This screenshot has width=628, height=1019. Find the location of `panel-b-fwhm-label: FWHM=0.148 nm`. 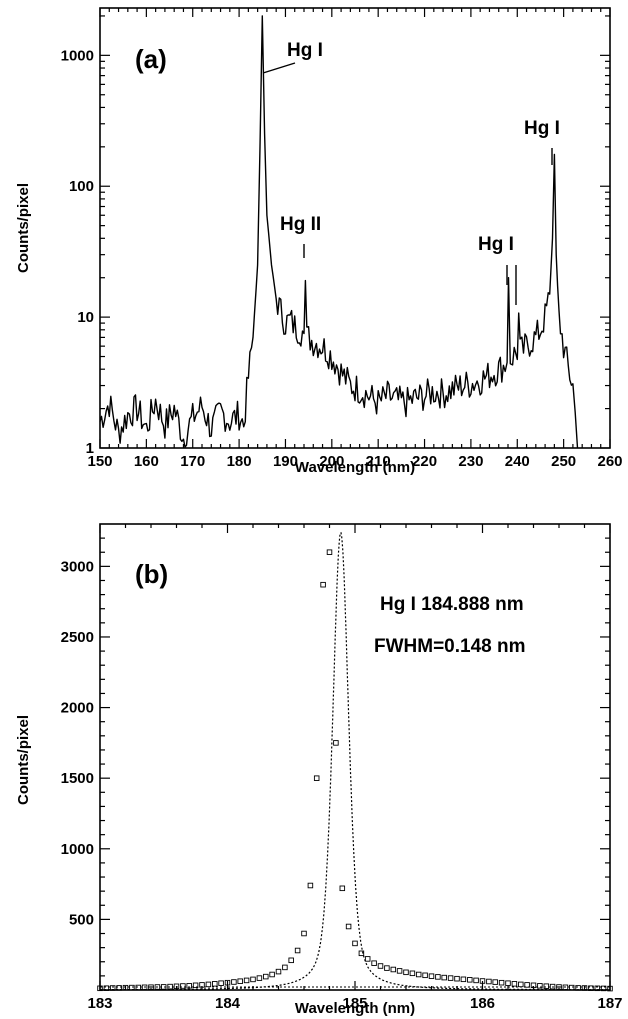

panel-b-fwhm-label: FWHM=0.148 nm is located at coordinates (450, 646).